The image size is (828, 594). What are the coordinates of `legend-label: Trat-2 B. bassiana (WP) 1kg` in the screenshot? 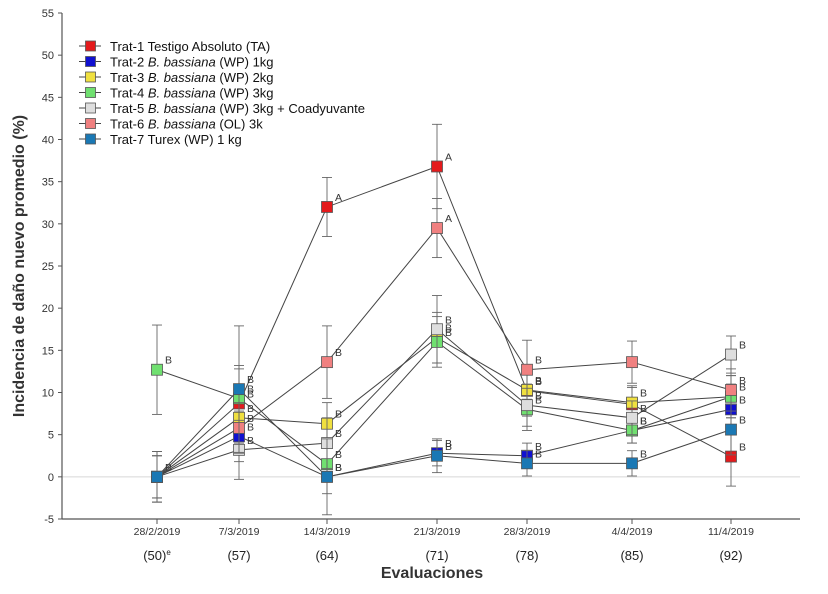 It's located at (192, 62).